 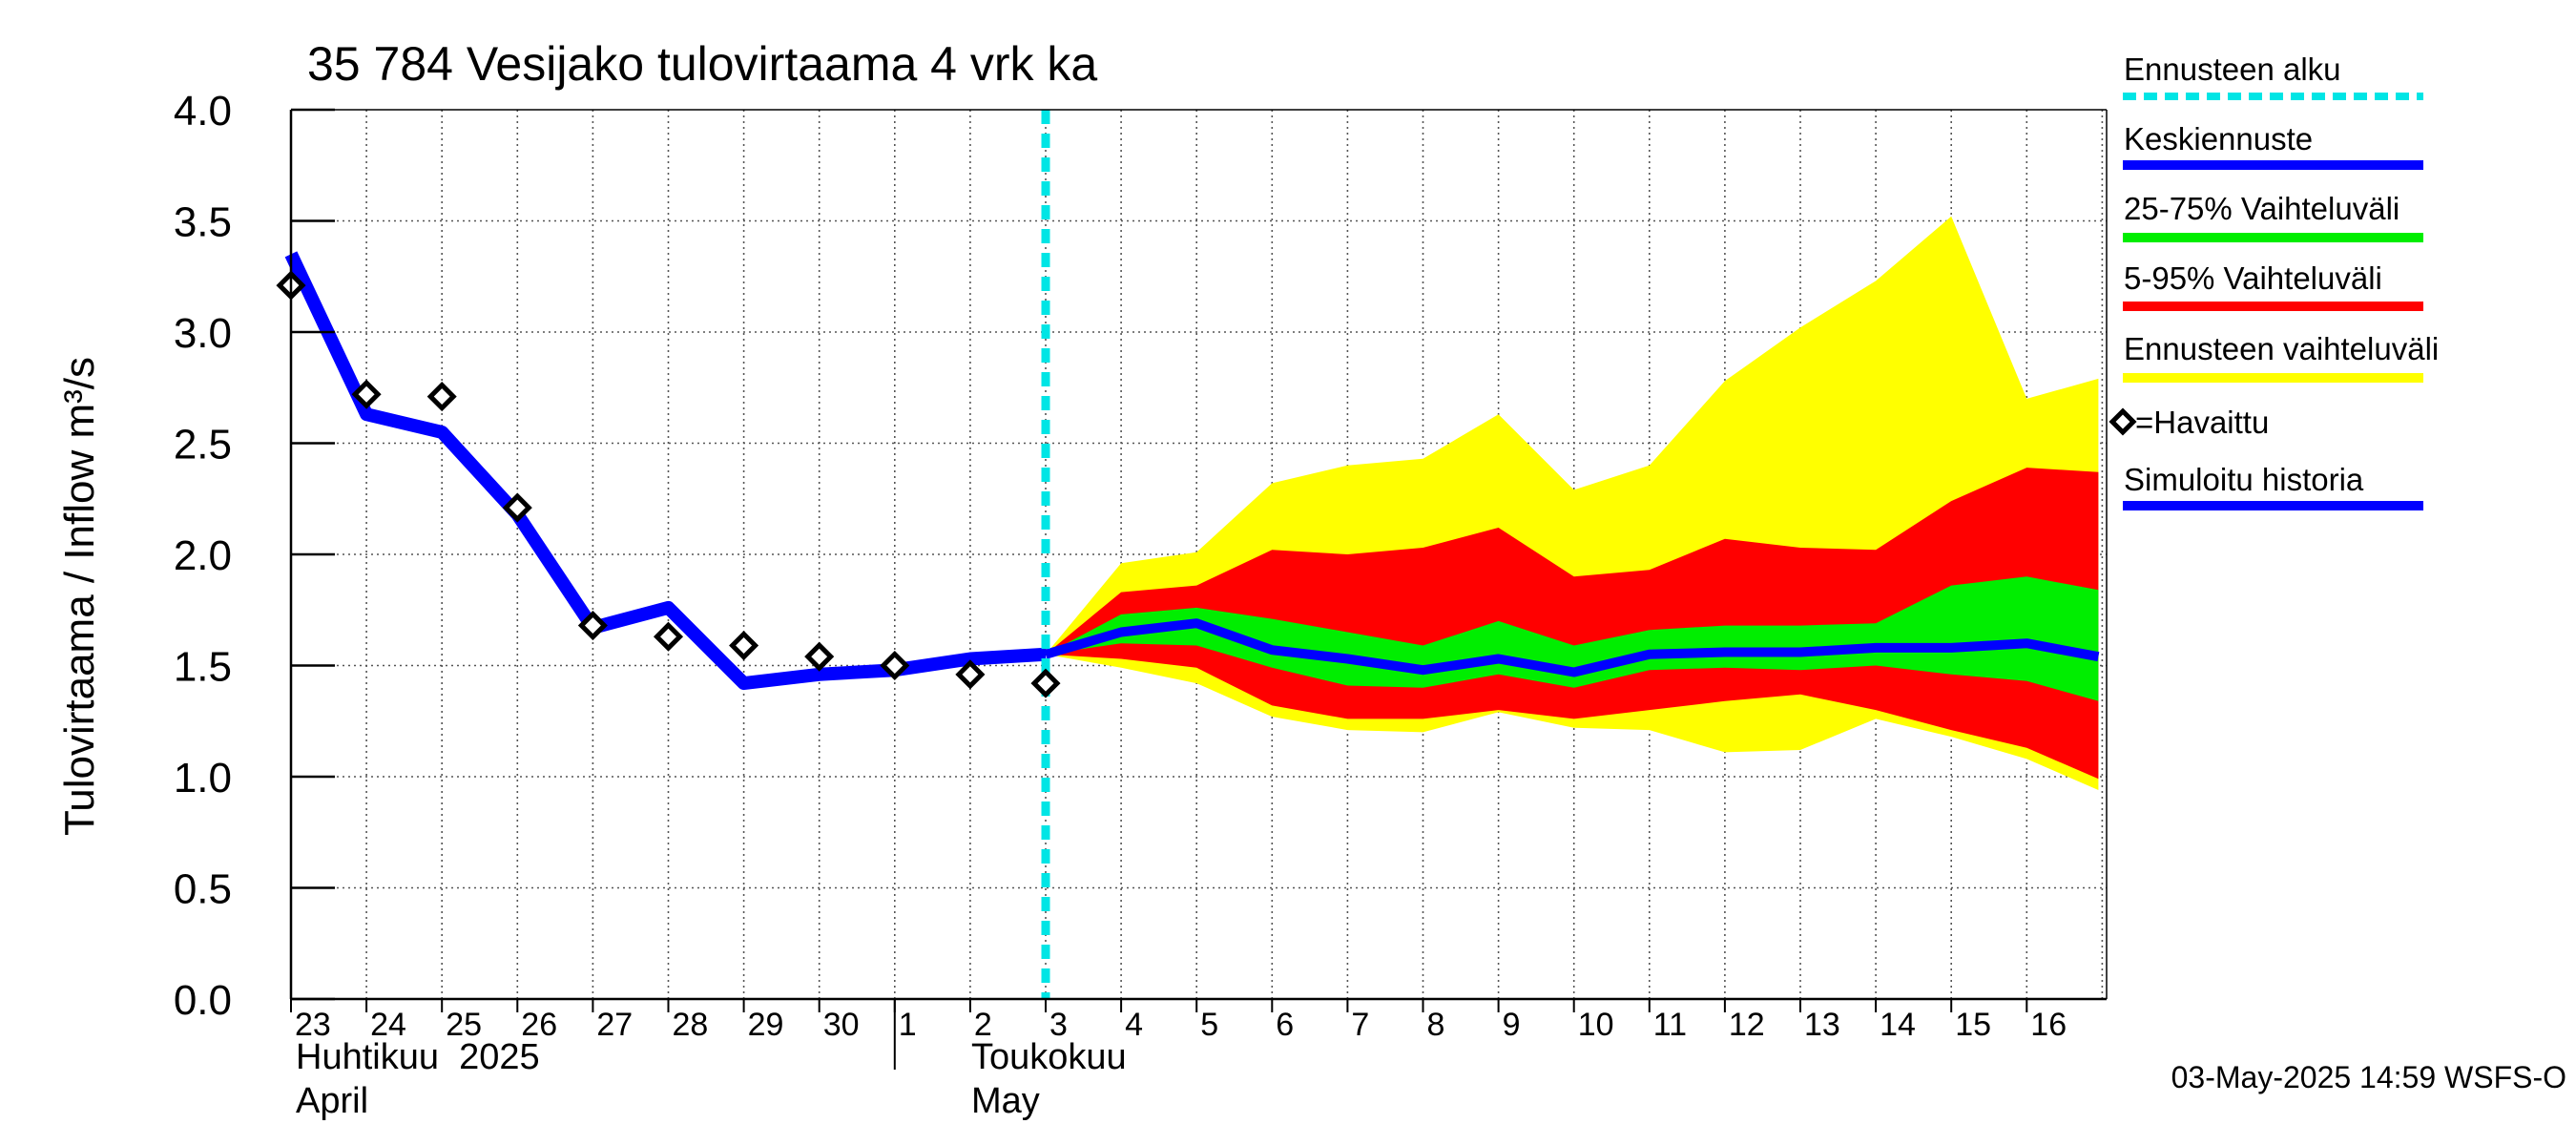 What do you see at coordinates (2218, 138) in the screenshot?
I see `legend-label: Keskiennuste` at bounding box center [2218, 138].